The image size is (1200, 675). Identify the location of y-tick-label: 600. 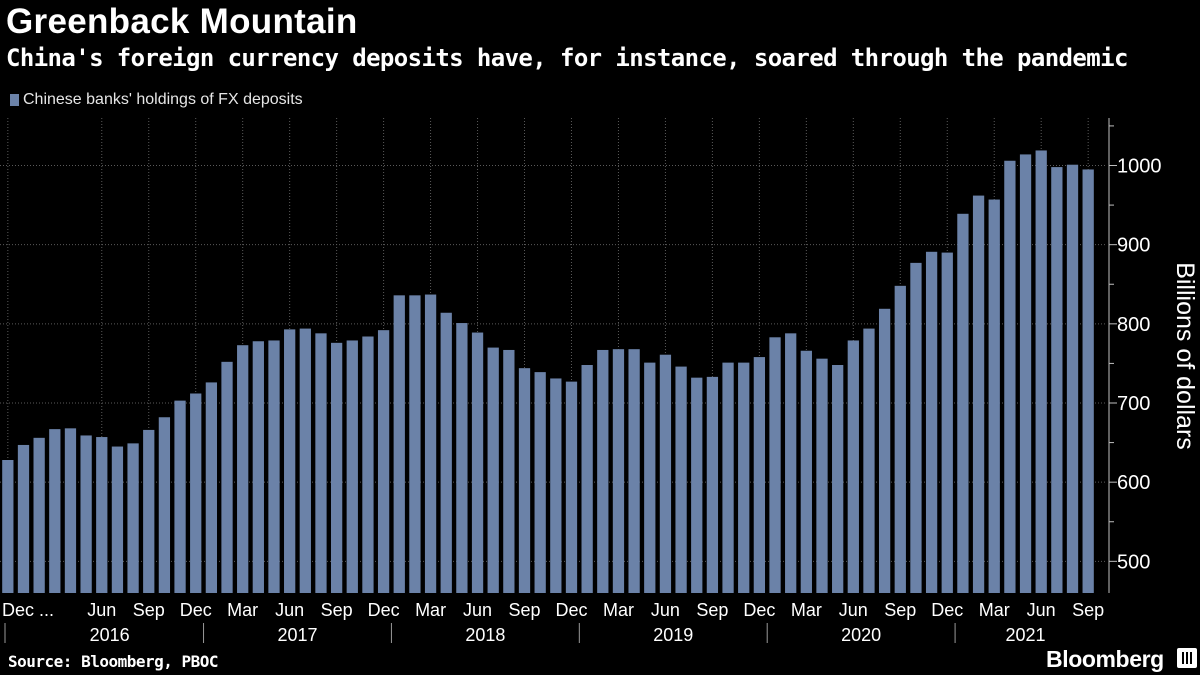
(1133, 483).